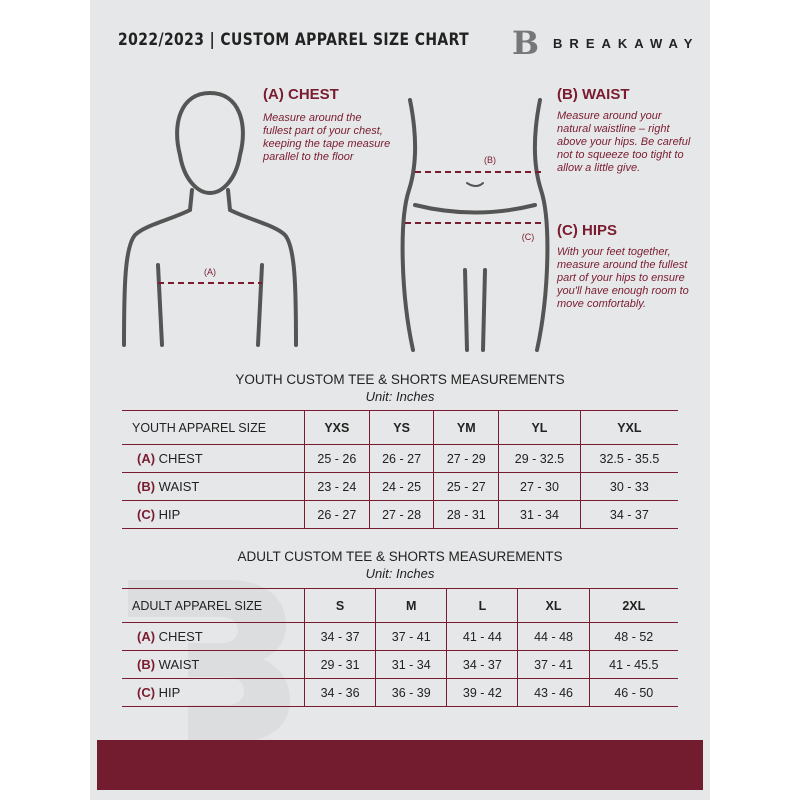  What do you see at coordinates (475, 225) in the screenshot?
I see `lower-body-illustration: (B) (C)` at bounding box center [475, 225].